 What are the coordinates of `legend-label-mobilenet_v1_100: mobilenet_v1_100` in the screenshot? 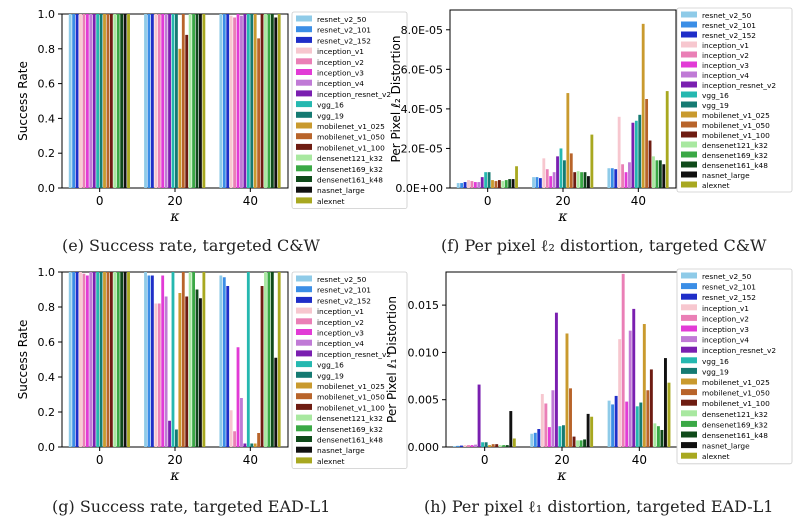 It's located at (736, 135).